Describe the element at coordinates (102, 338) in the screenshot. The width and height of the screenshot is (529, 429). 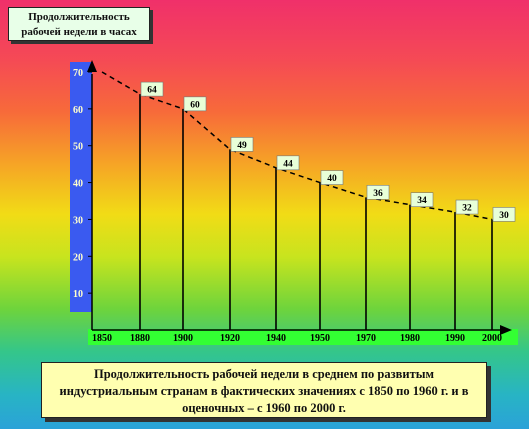
I see `x-tick-label: 1850` at that location.